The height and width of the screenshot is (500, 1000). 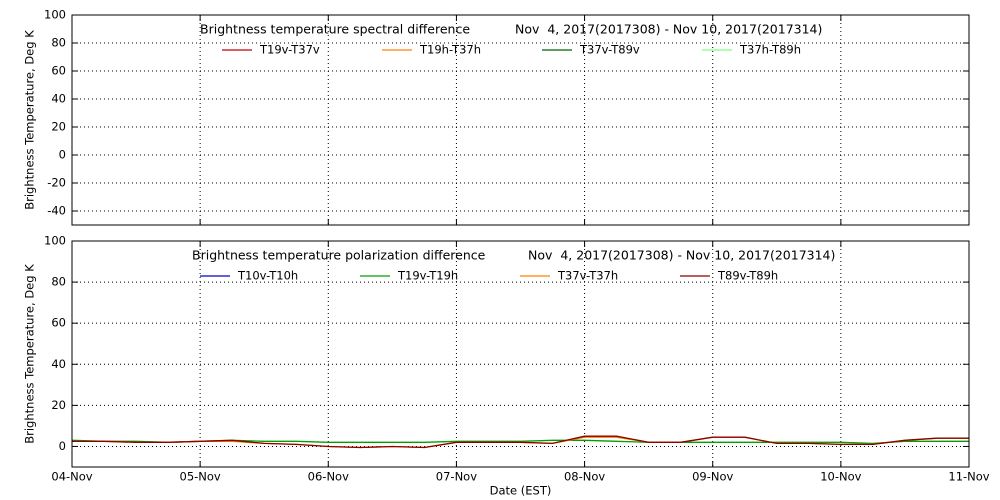 What do you see at coordinates (328, 477) in the screenshot?
I see `x-tick-label: 06-Nov` at bounding box center [328, 477].